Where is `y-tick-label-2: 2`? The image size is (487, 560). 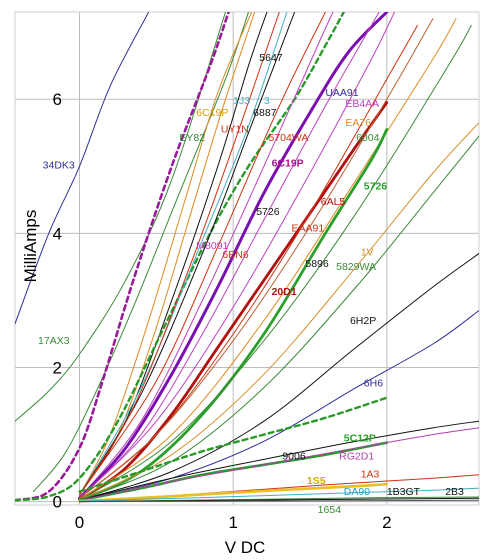 y-tick-label-2: 2 is located at coordinates (57, 367).